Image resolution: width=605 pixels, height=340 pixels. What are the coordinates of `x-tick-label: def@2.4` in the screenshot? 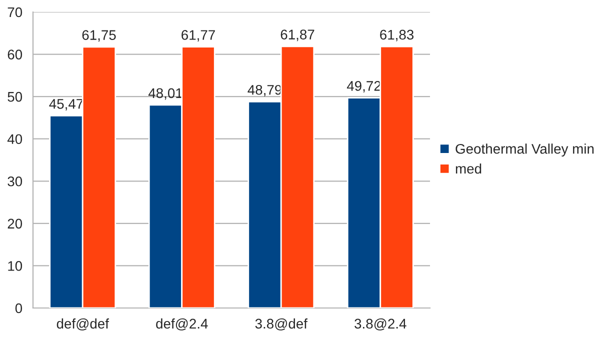 It's located at (182, 324).